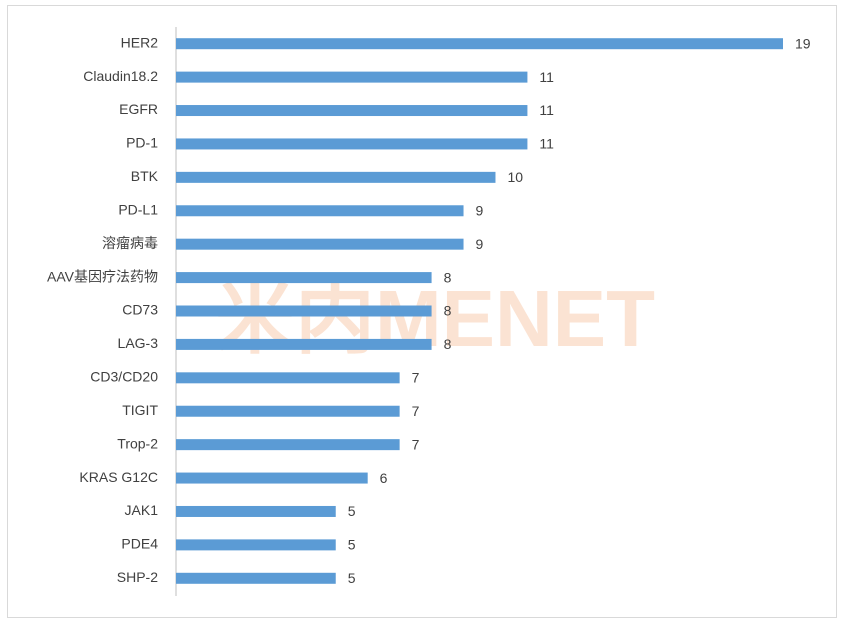 The width and height of the screenshot is (844, 629). Describe the element at coordinates (803, 43) in the screenshot. I see `value-label: 19` at that location.